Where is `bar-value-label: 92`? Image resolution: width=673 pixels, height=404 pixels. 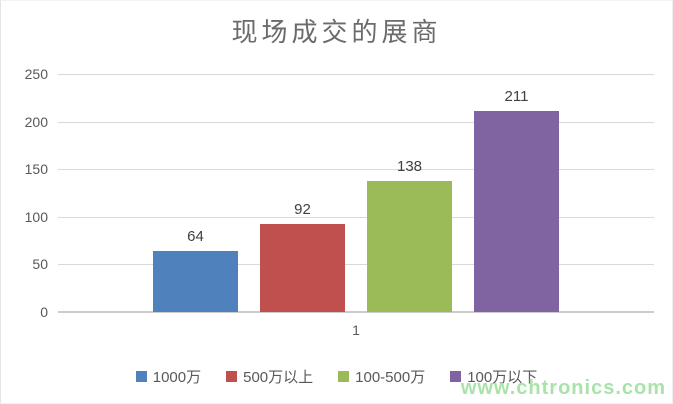
bar-value-label: 92 is located at coordinates (302, 210).